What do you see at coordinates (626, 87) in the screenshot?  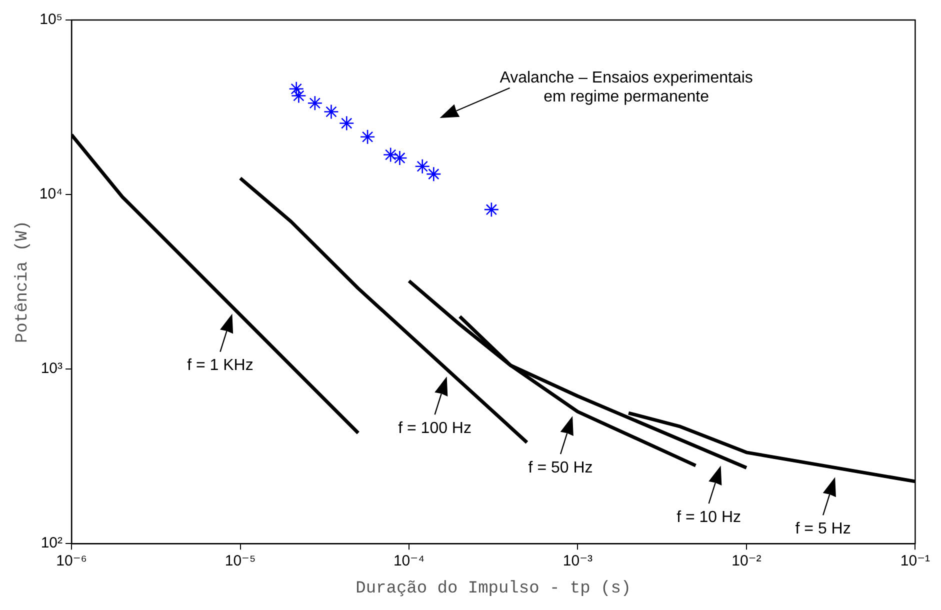 I see `annotation: Avalanche – Ensaios experimentais em regime permanente` at bounding box center [626, 87].